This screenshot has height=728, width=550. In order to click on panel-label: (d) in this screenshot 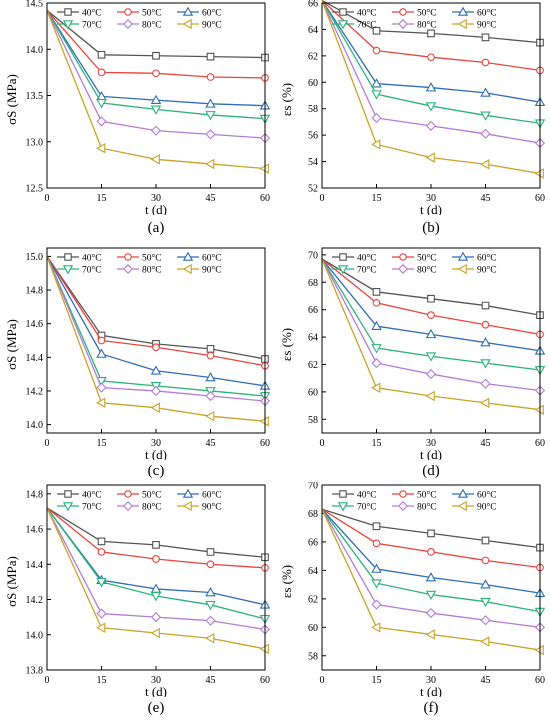, I will do `click(431, 471)`.